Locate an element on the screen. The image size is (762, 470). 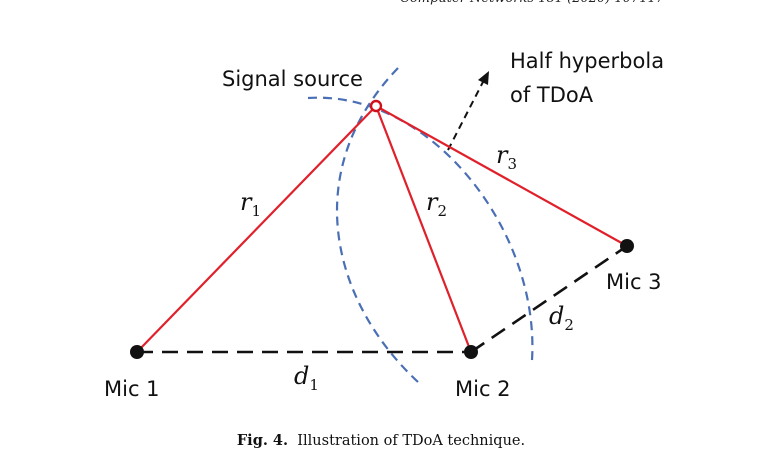
arrow-head-icon is located at coordinates (483, 78).